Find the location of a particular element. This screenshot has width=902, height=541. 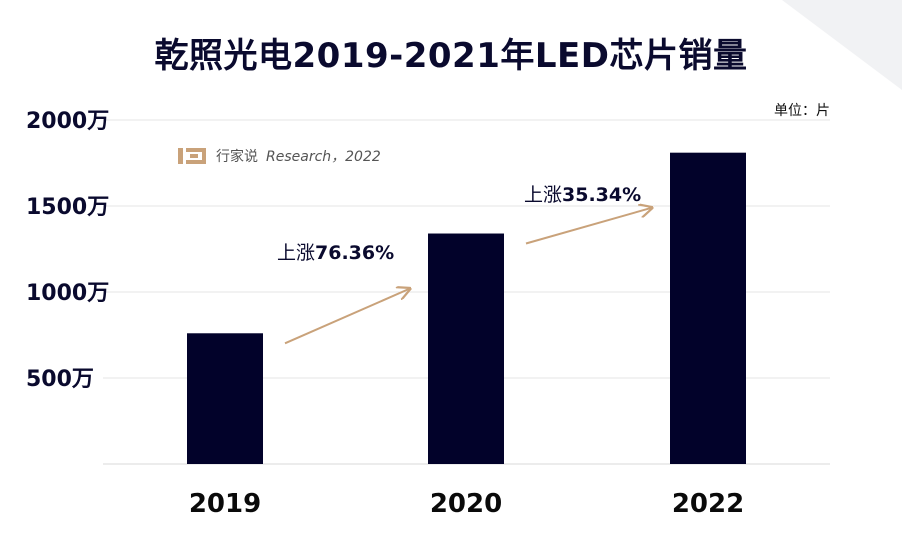

source-text: Research，2022 is located at coordinates (323, 157).